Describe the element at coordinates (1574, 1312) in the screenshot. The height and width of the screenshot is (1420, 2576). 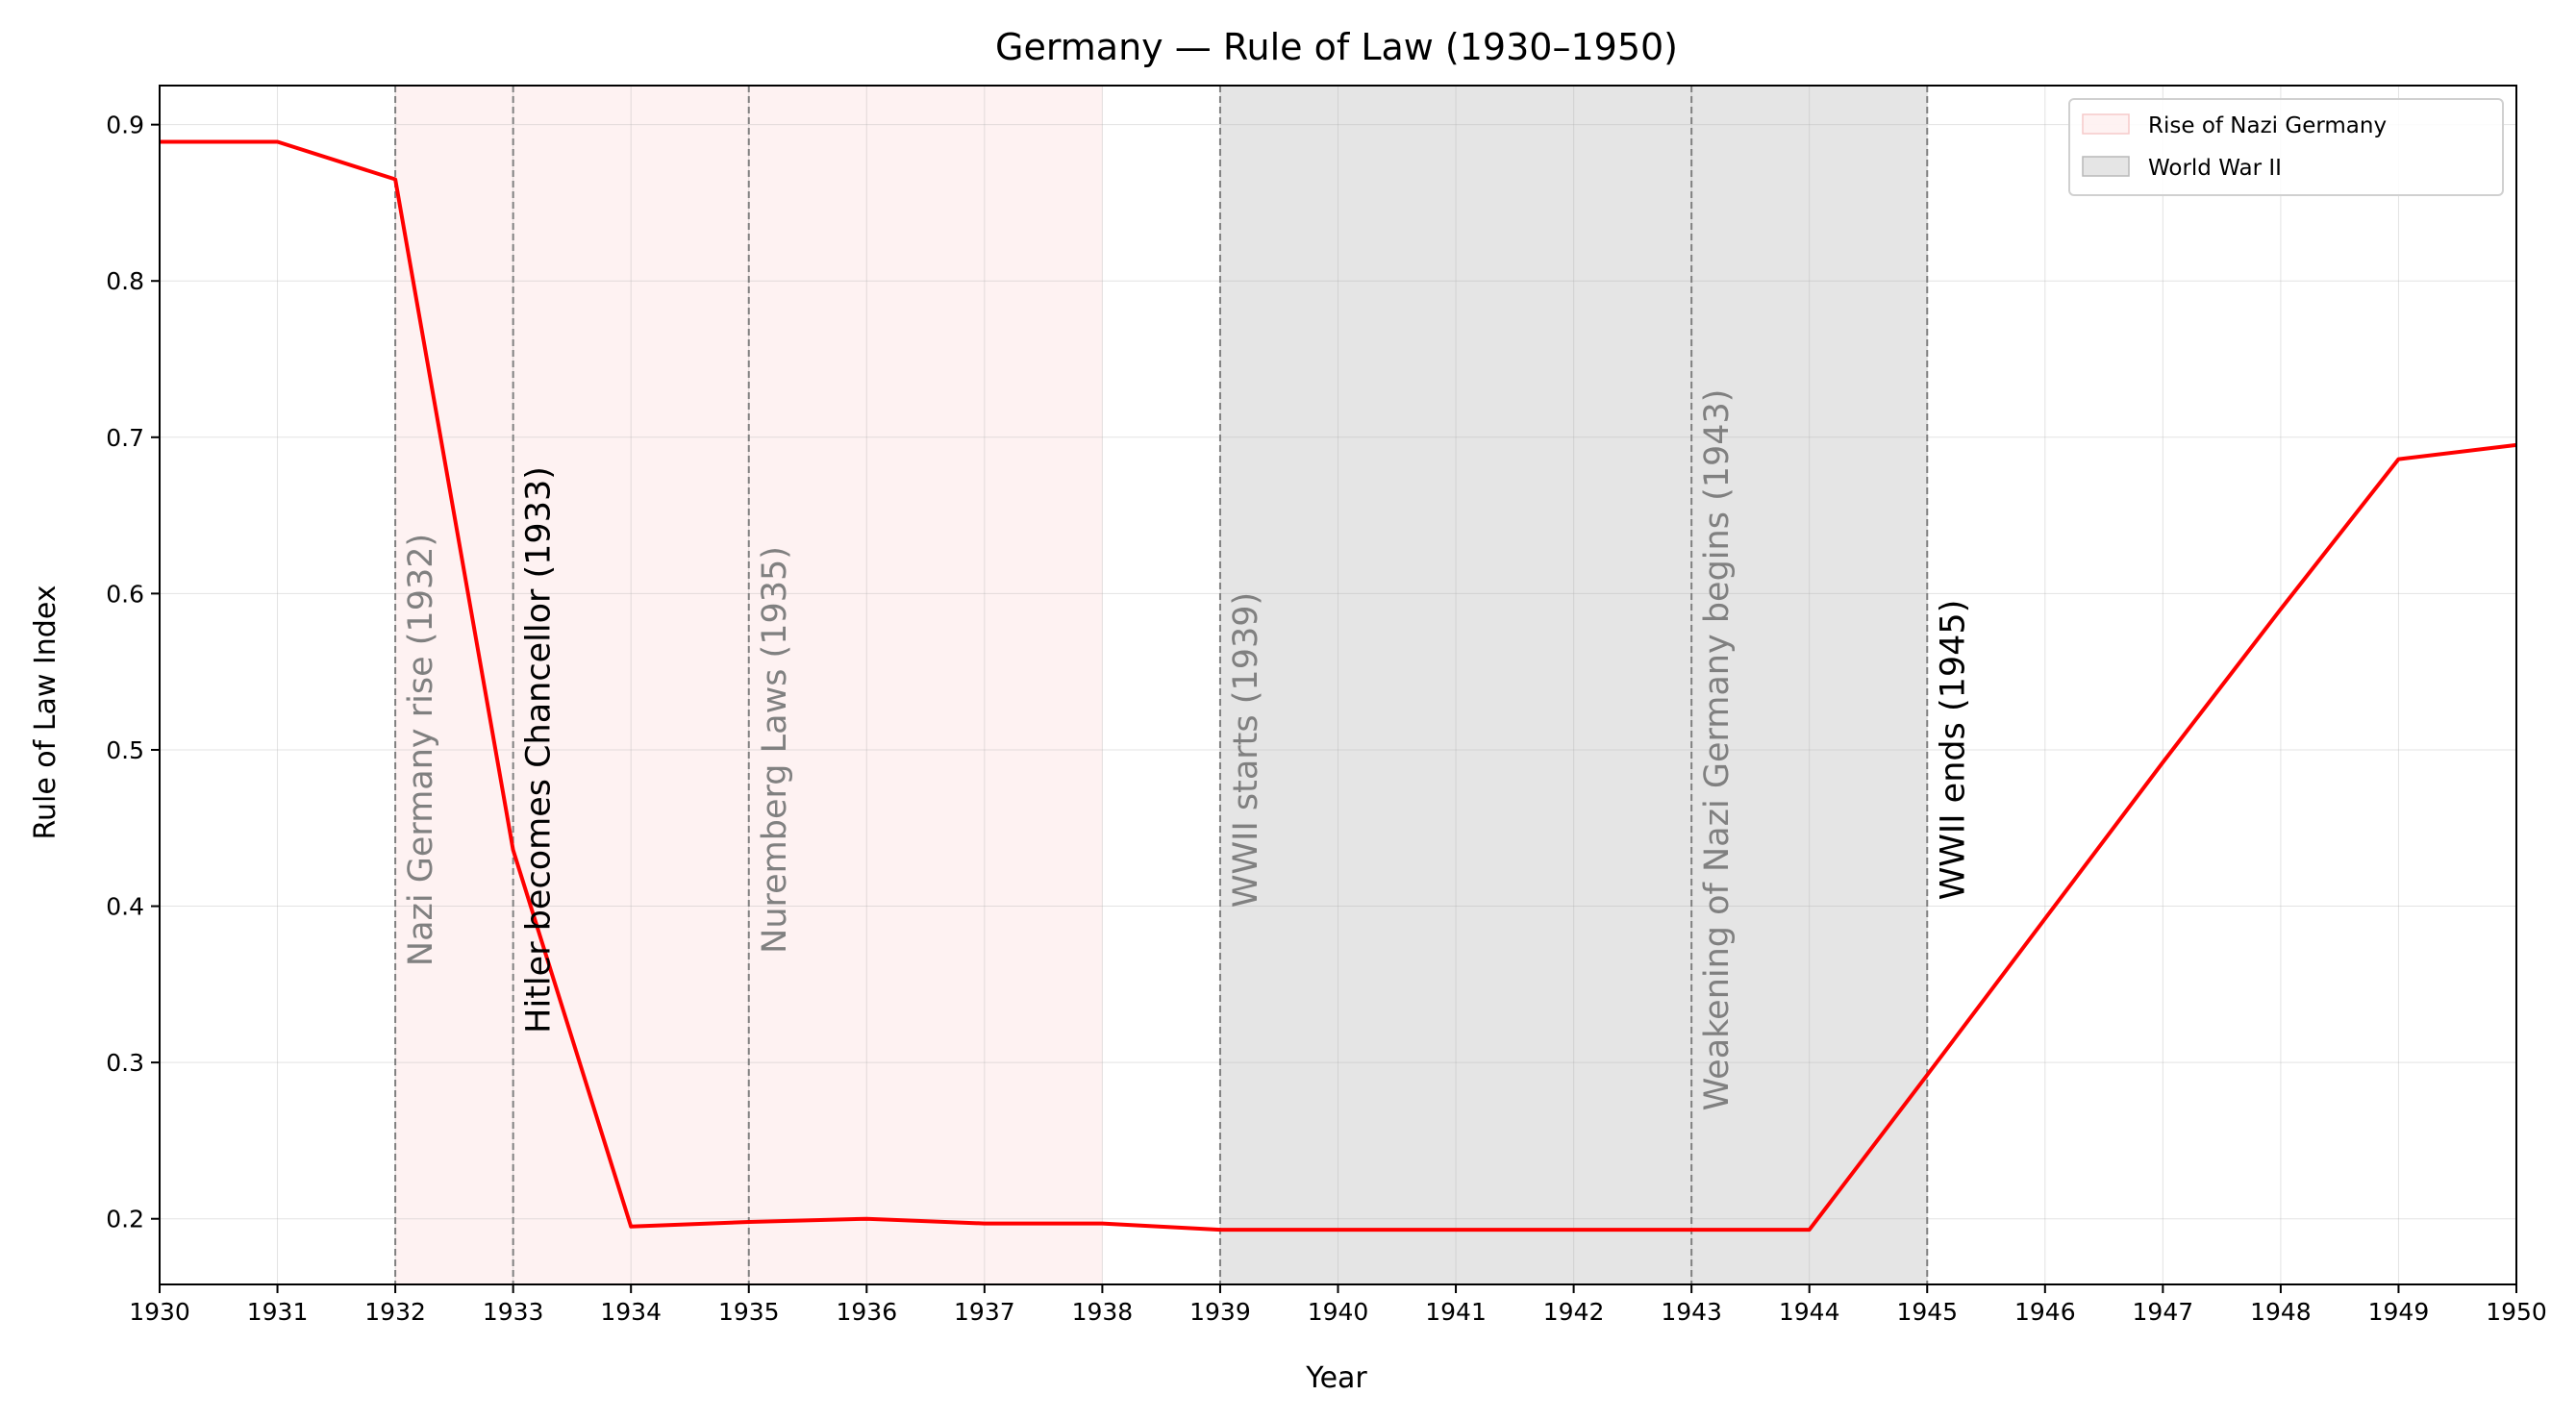
I see `x-tick-label-1942: 1942` at that location.